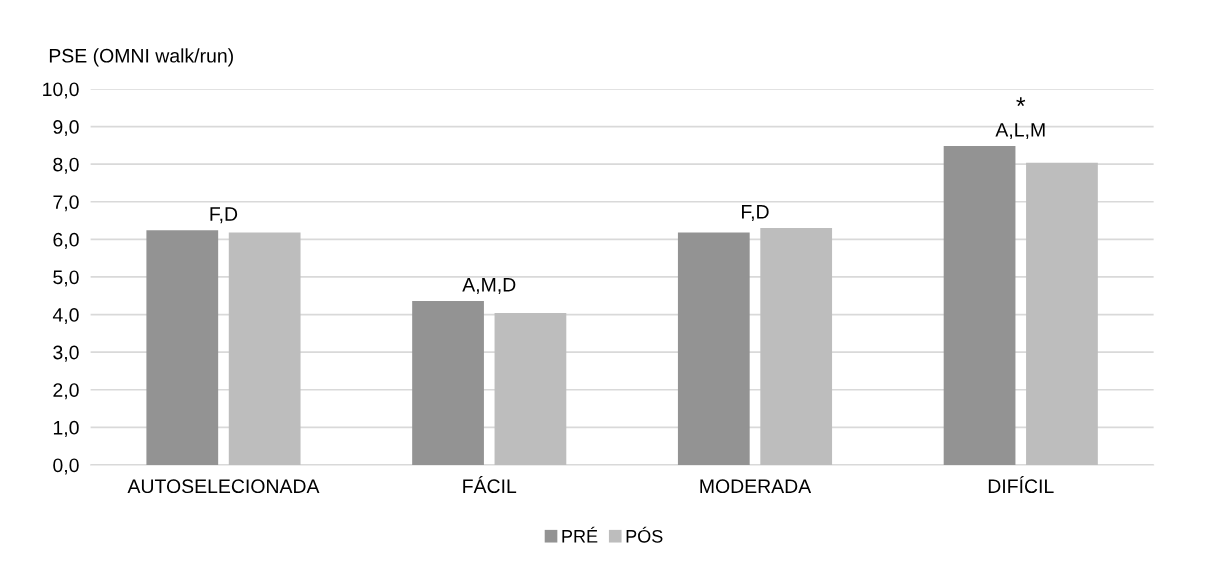  I want to click on y-tick-label: 1,0, so click(66, 428).